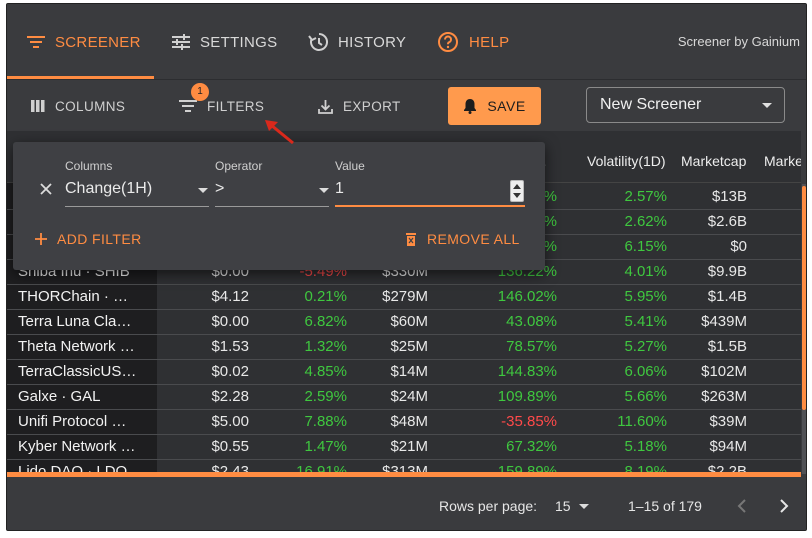 The width and height of the screenshot is (812, 538). I want to click on save-button: SAVE, so click(494, 106).